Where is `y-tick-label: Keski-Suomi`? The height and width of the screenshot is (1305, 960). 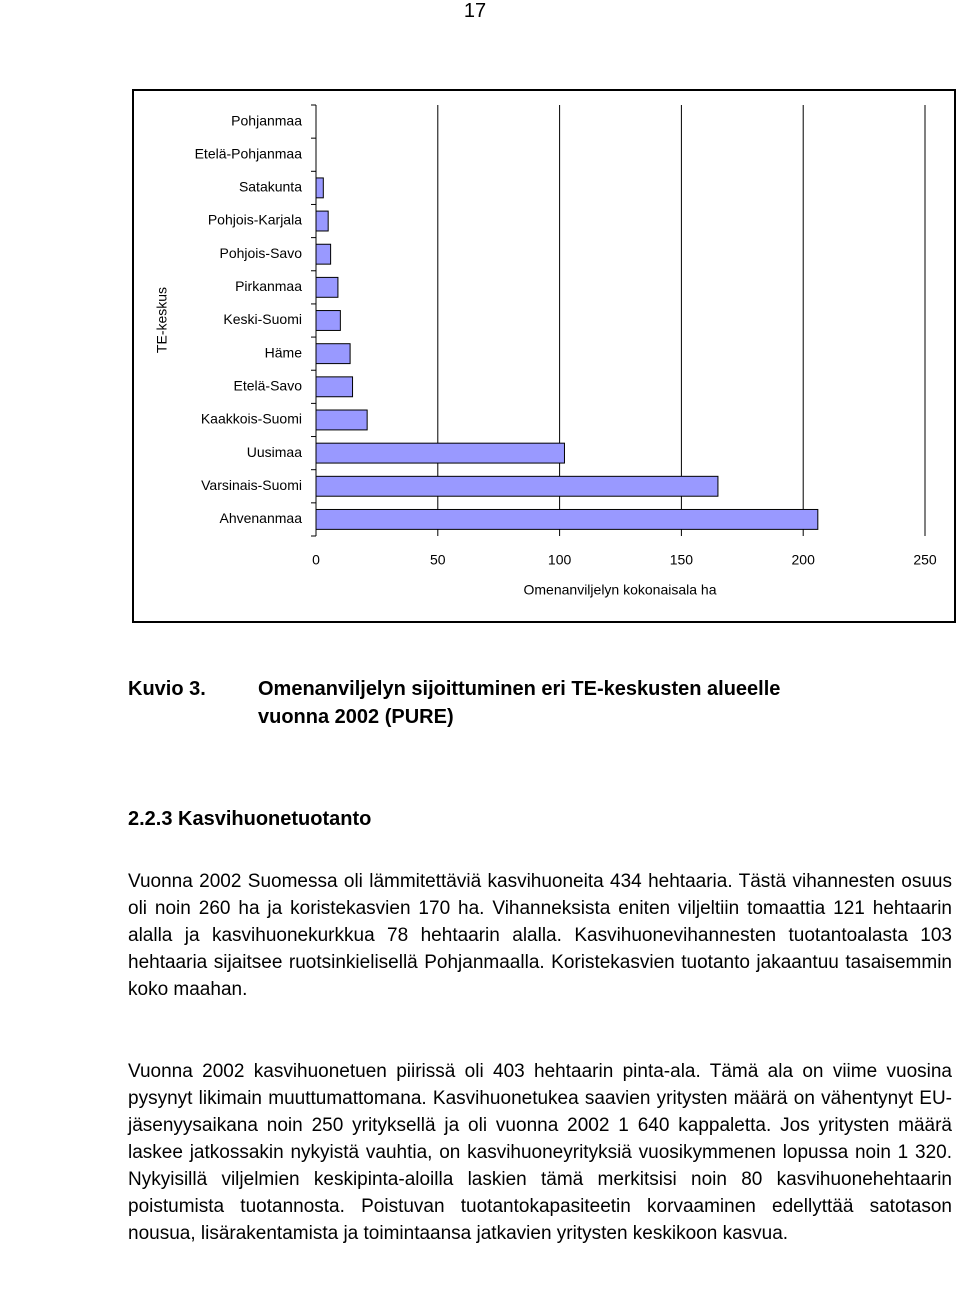 y-tick-label: Keski-Suomi is located at coordinates (262, 319).